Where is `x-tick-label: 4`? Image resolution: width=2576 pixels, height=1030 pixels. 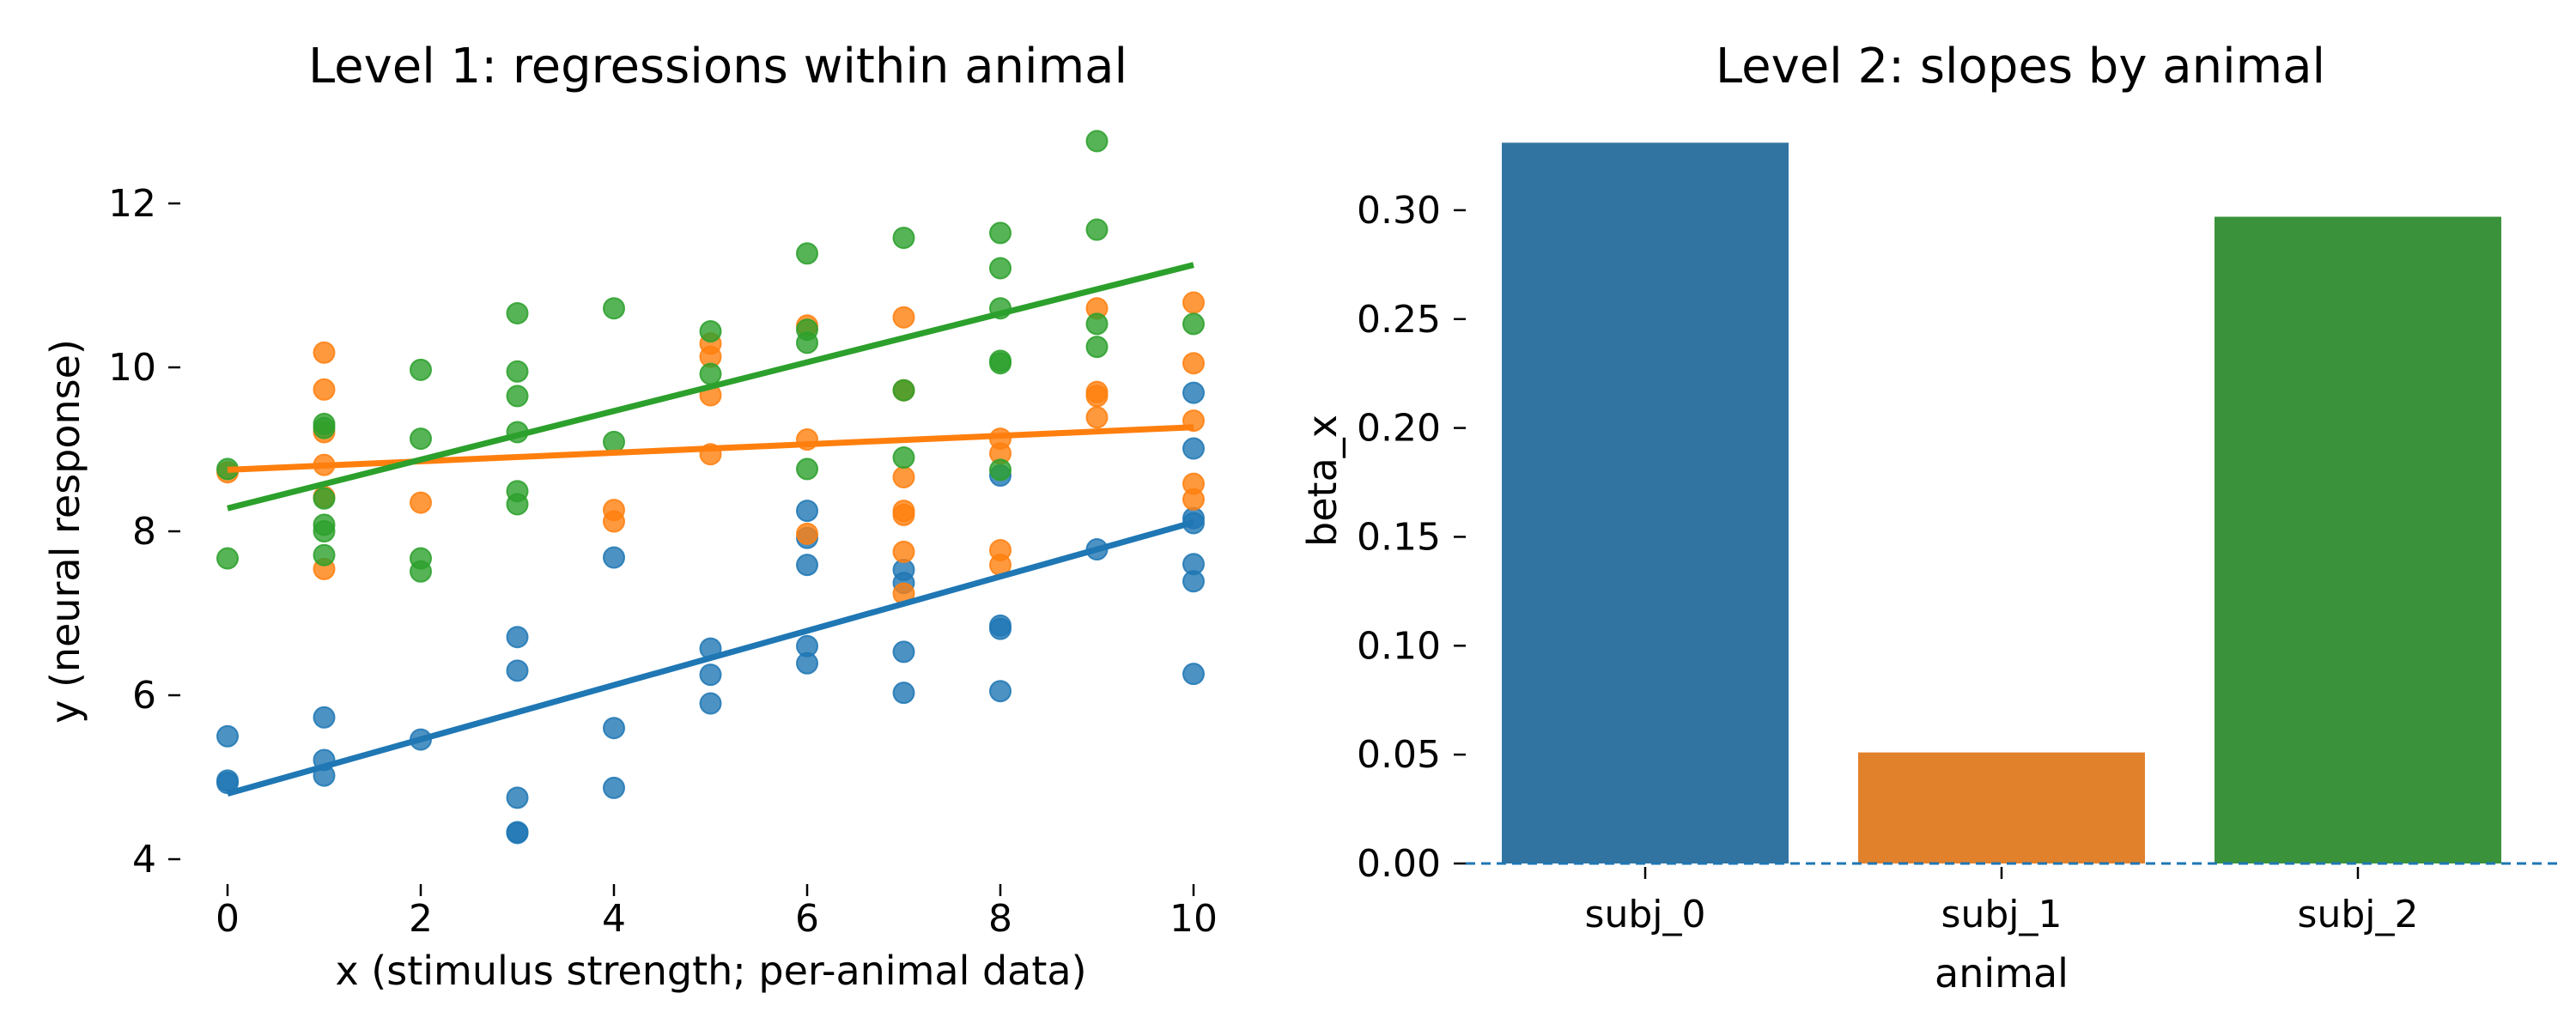
x-tick-label: 4 is located at coordinates (614, 919).